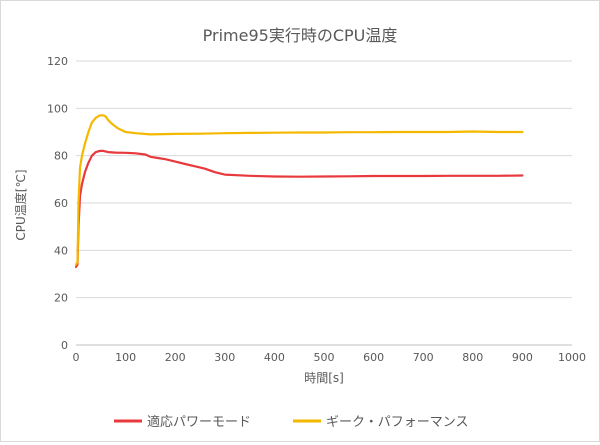 This screenshot has width=600, height=445. What do you see at coordinates (572, 357) in the screenshot?
I see `x-tick-label: 1000` at bounding box center [572, 357].